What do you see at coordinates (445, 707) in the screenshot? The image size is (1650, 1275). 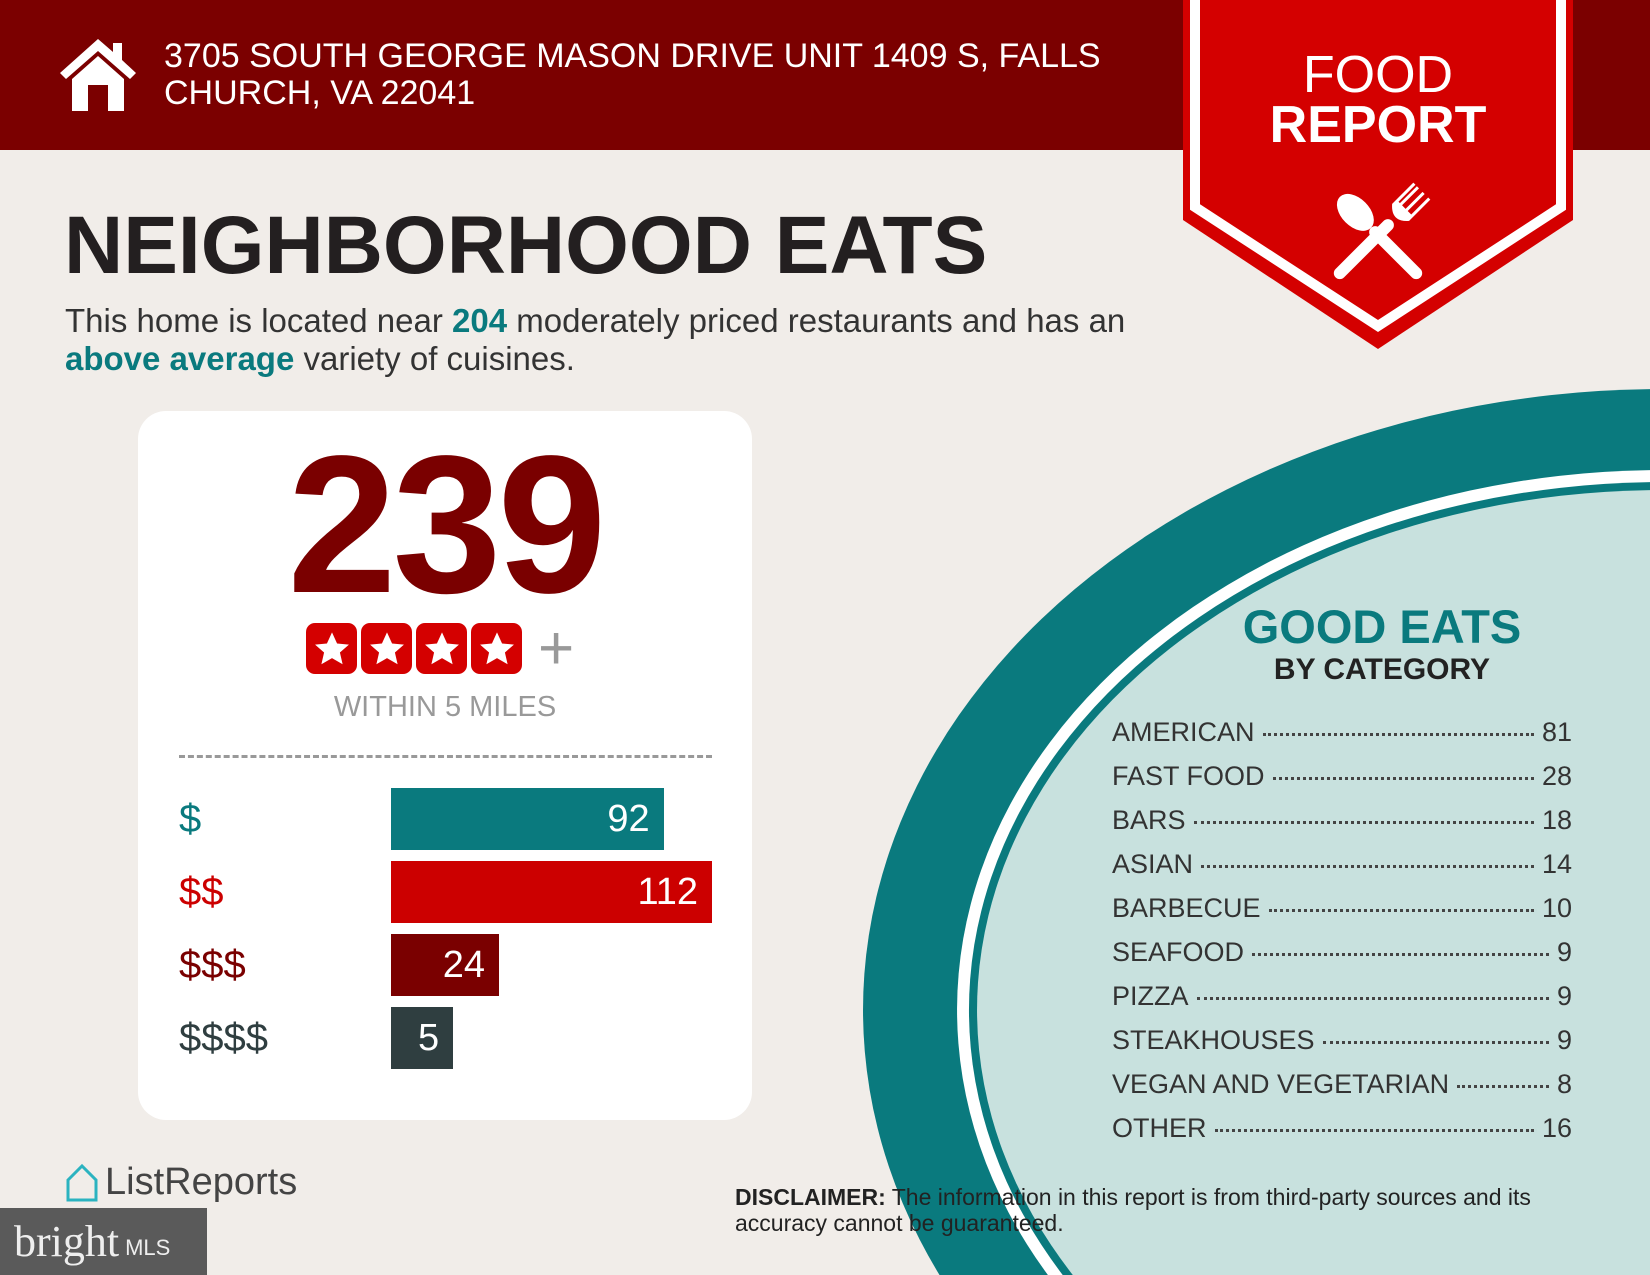 I see `within-label: WITHIN 5 MILES` at bounding box center [445, 707].